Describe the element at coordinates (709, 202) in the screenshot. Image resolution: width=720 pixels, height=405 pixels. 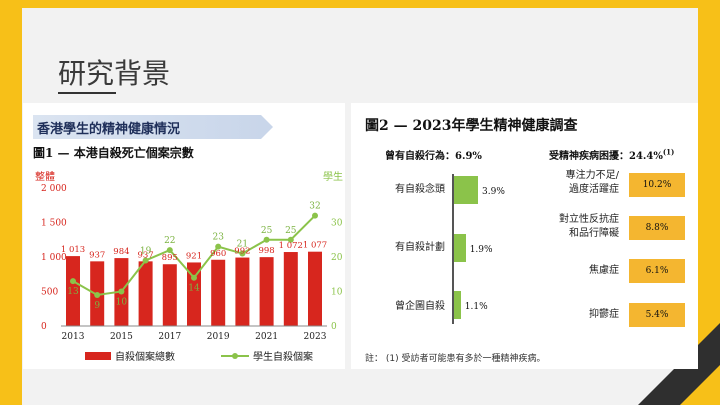
I see `right-accent-bar` at that location.